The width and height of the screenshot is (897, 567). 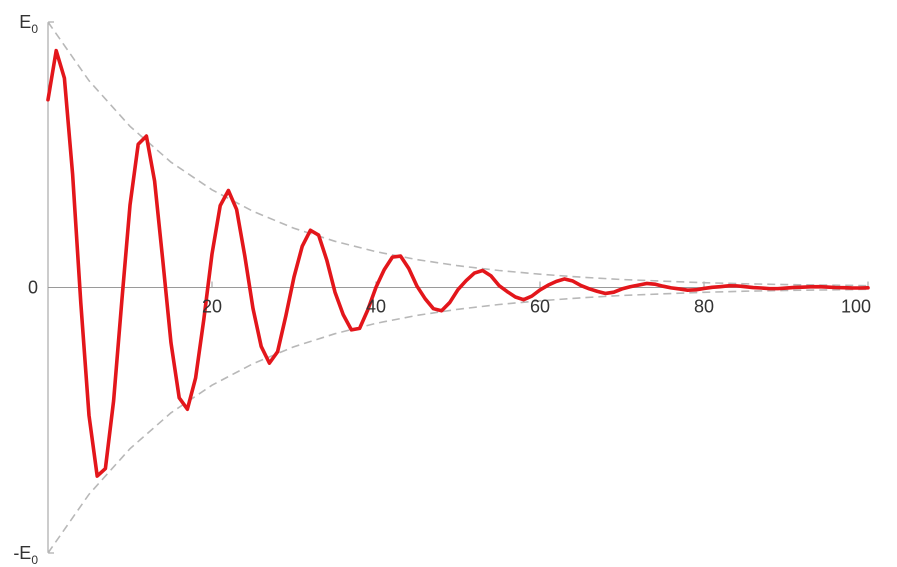 What do you see at coordinates (540, 307) in the screenshot?
I see `x-tick-label: 60` at bounding box center [540, 307].